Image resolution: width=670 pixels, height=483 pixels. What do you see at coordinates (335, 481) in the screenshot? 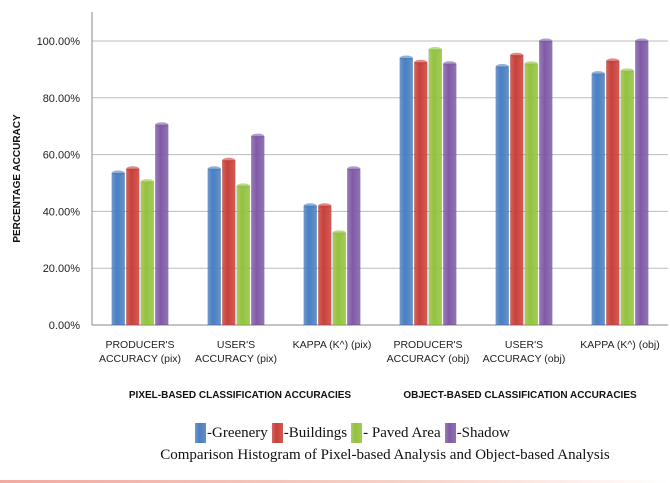
I see `decorative-divider` at bounding box center [335, 481].